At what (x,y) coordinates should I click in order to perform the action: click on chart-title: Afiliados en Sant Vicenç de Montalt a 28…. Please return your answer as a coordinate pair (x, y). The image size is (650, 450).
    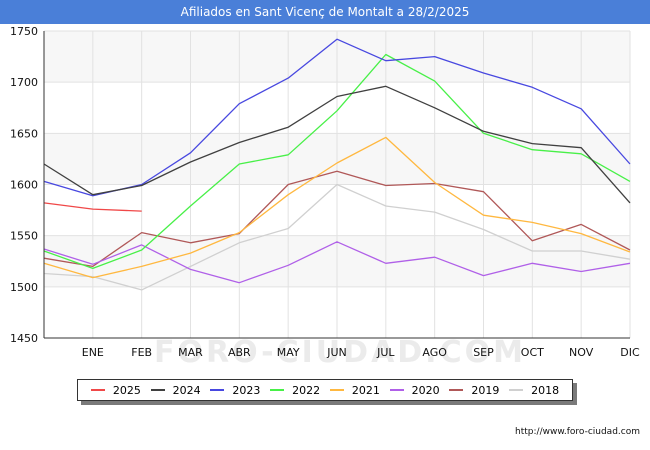
    Looking at the image, I should click on (325, 12).